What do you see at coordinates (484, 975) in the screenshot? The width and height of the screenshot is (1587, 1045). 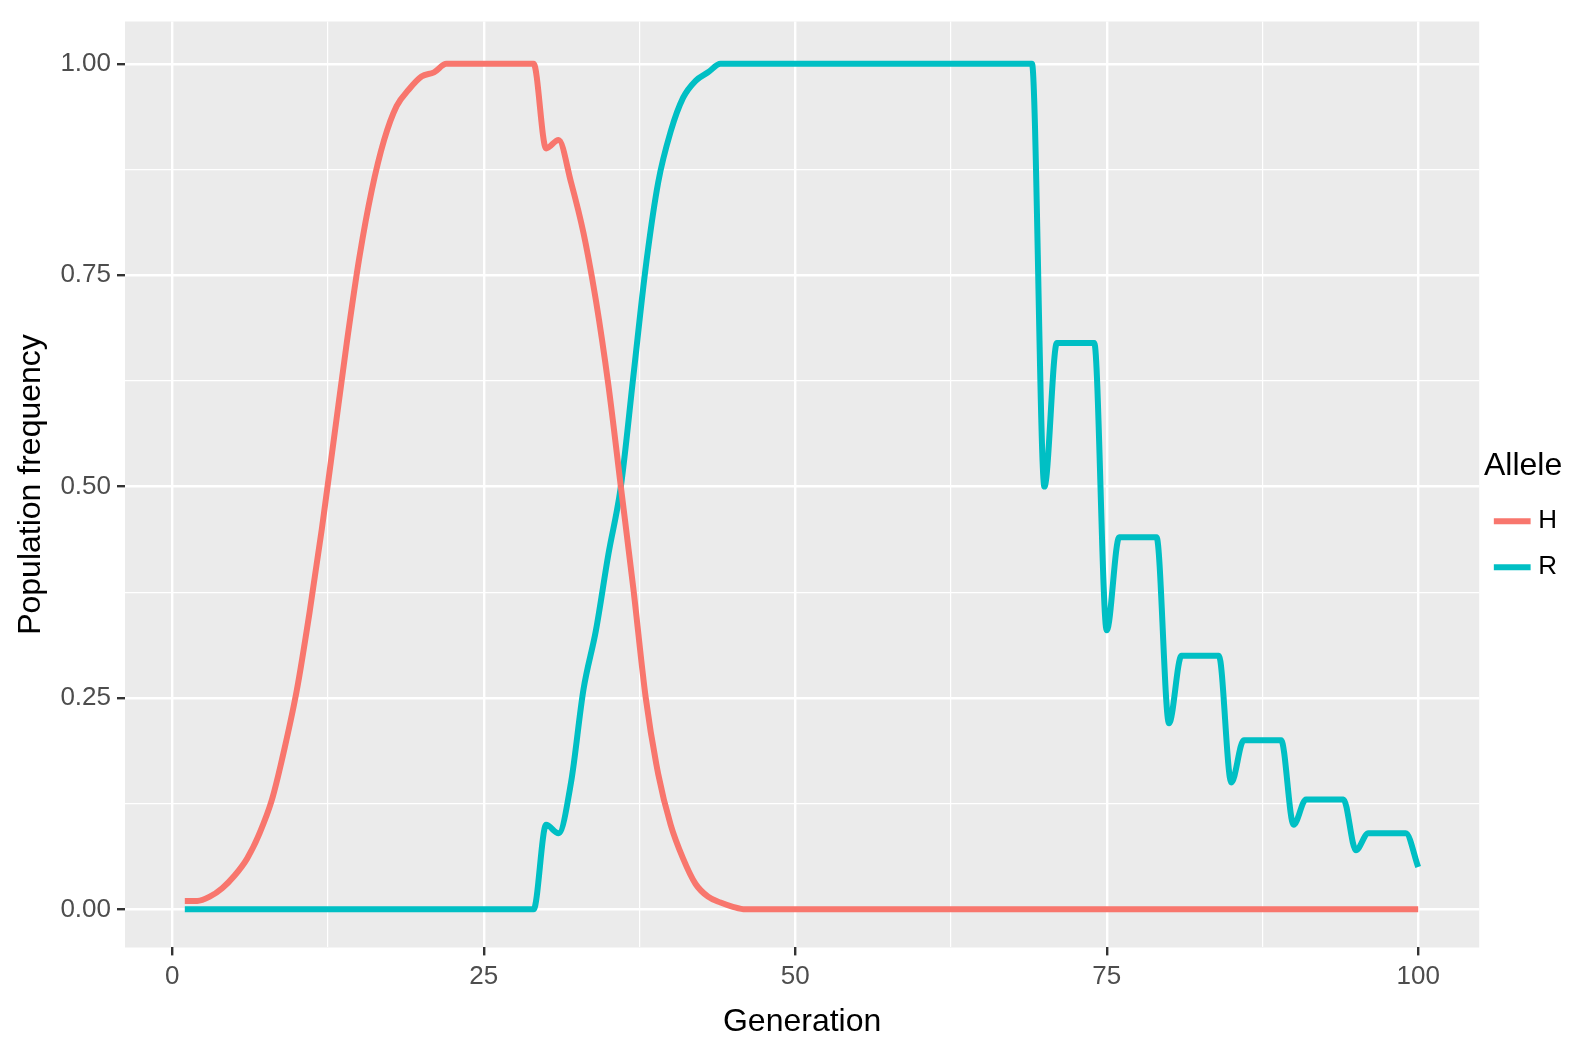 I see `x-tick-label: 25` at bounding box center [484, 975].